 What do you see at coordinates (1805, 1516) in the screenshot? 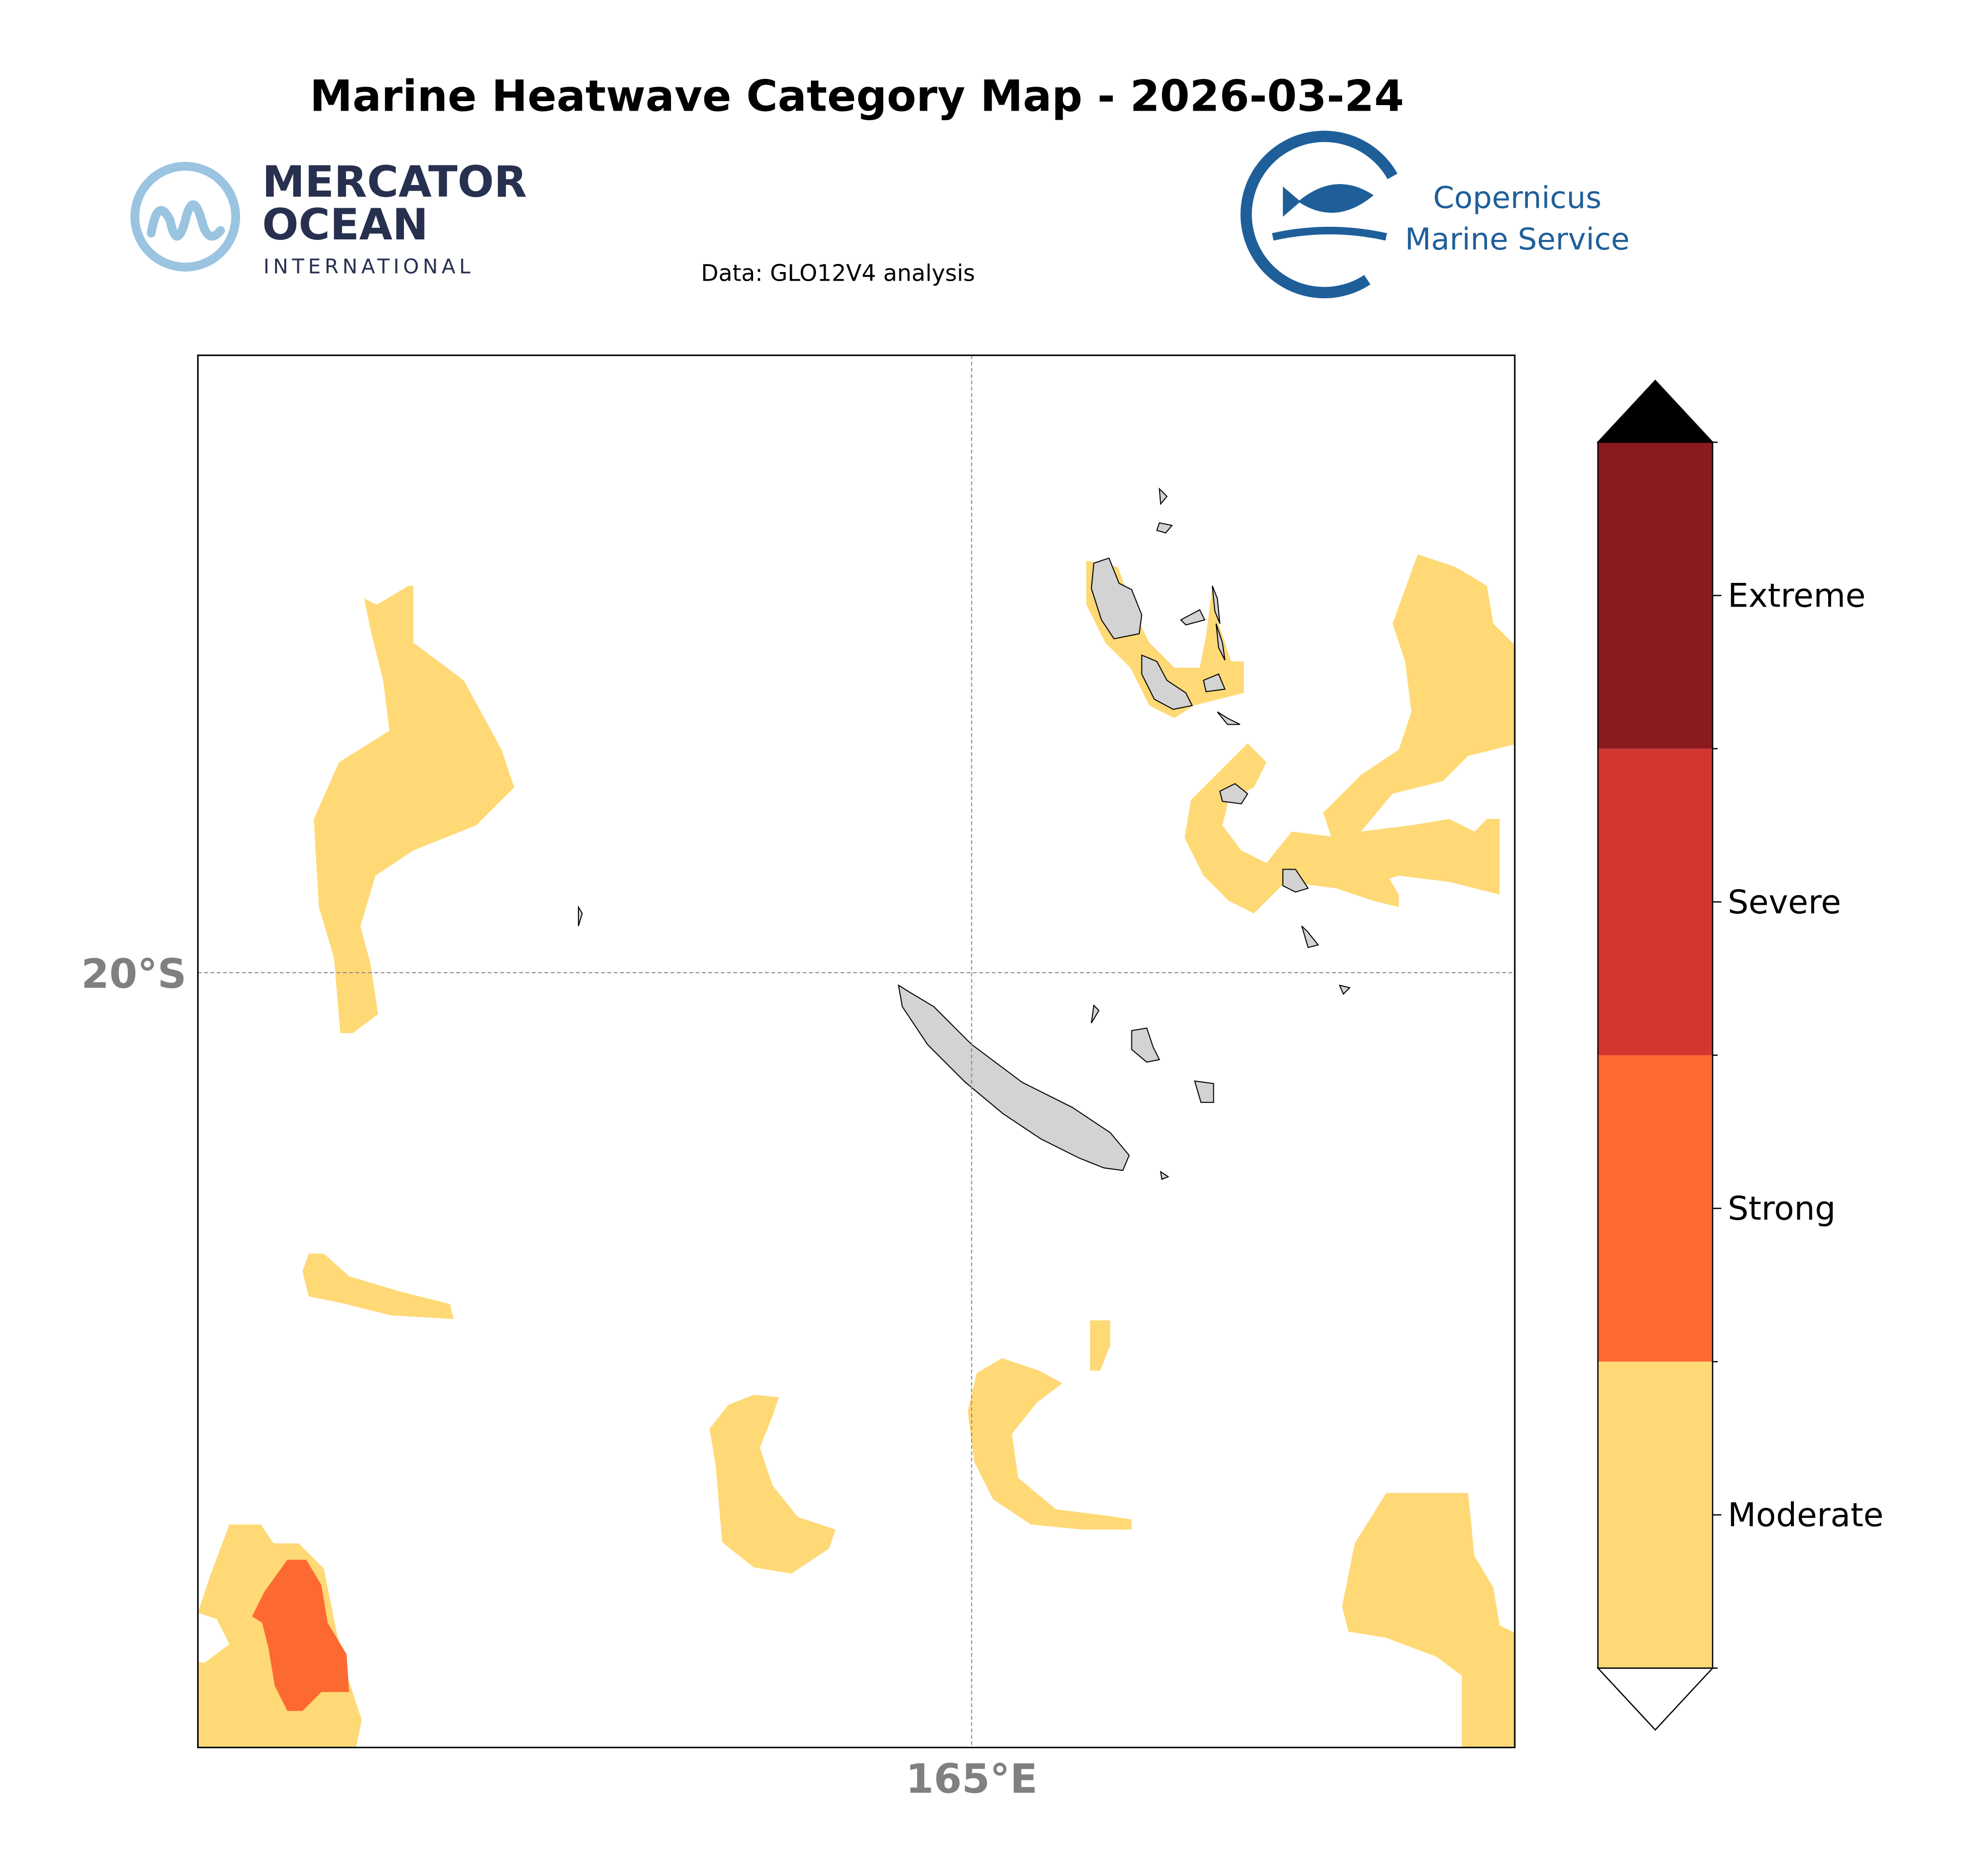
I see `colorbar-label: Moderate` at bounding box center [1805, 1516].